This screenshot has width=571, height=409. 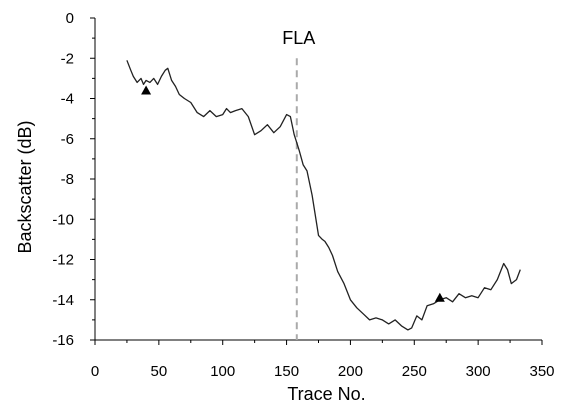 What do you see at coordinates (63, 340) in the screenshot?
I see `y-tick-label: -16` at bounding box center [63, 340].